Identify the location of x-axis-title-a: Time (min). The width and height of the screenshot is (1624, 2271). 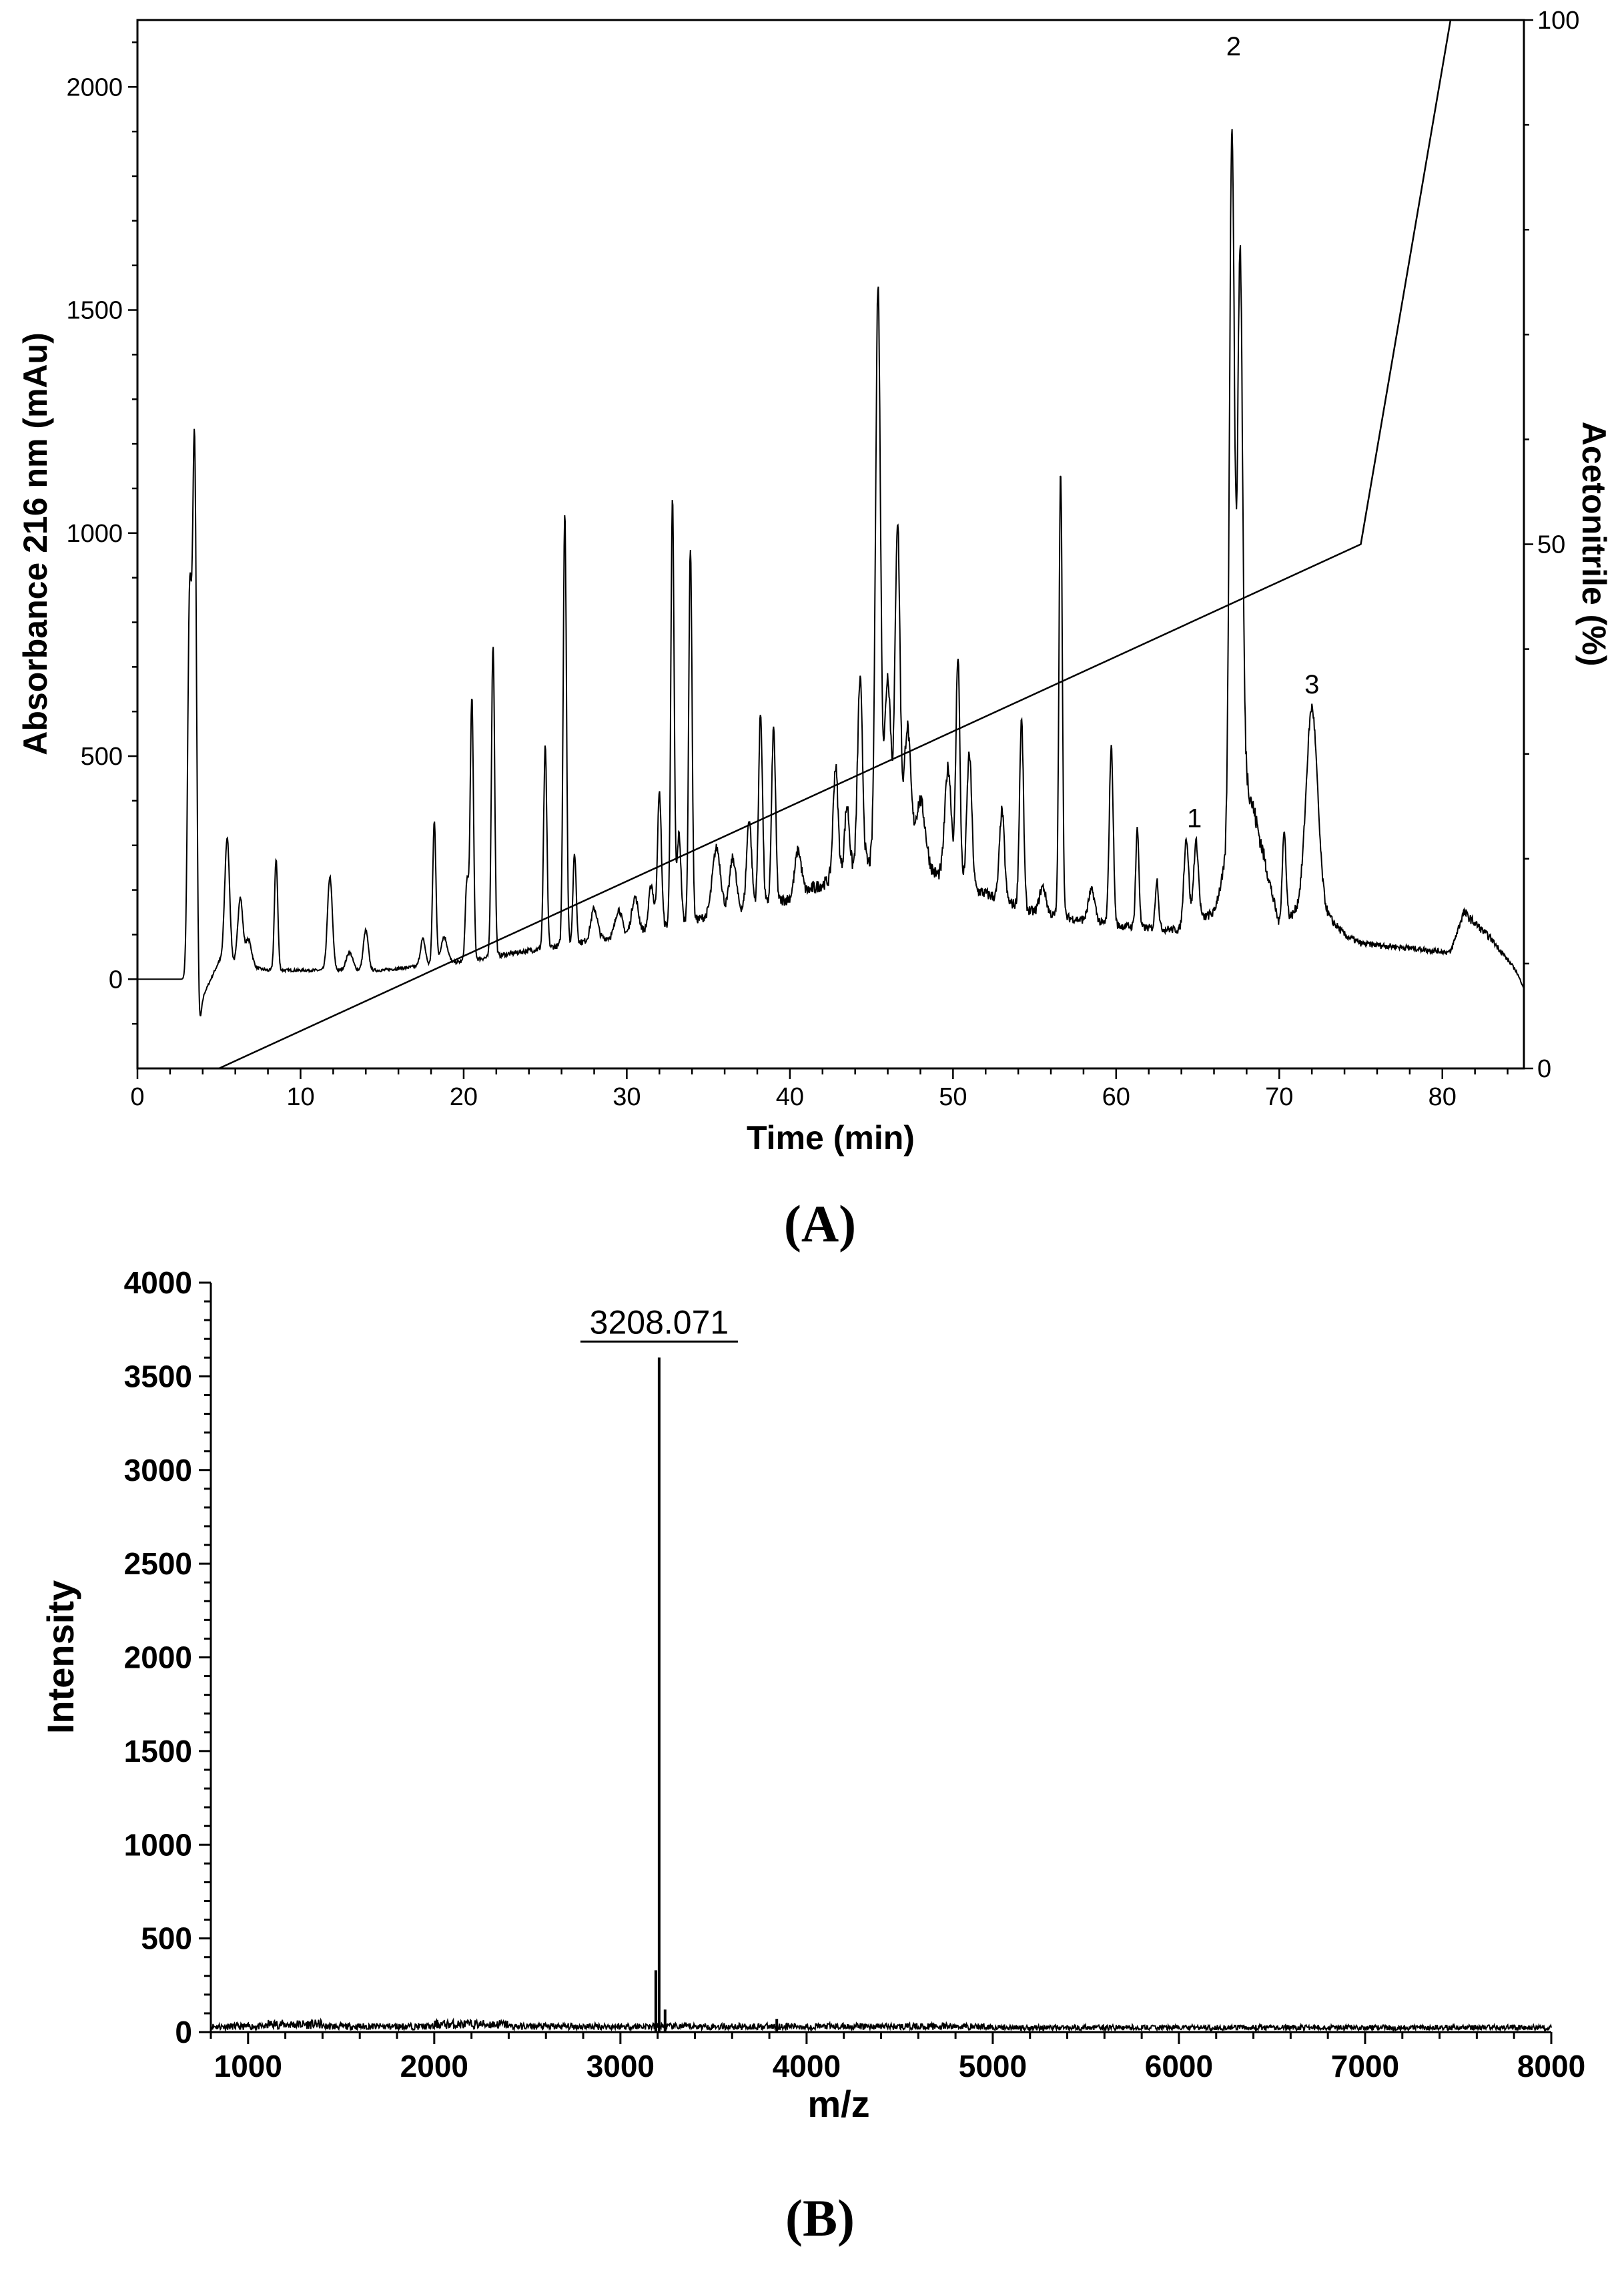
(831, 1138).